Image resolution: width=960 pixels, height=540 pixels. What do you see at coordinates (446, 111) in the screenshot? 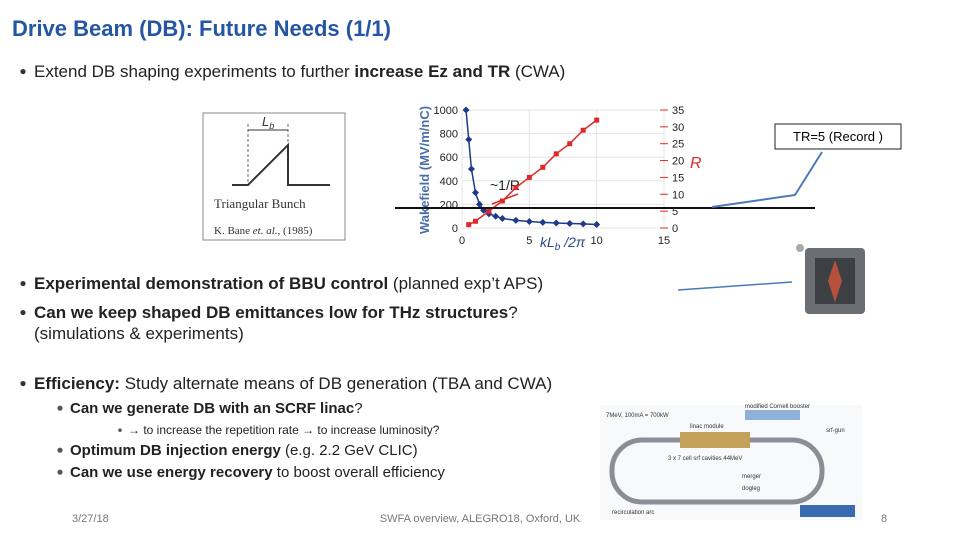
I see `y-tick-label: 1000` at bounding box center [446, 111].